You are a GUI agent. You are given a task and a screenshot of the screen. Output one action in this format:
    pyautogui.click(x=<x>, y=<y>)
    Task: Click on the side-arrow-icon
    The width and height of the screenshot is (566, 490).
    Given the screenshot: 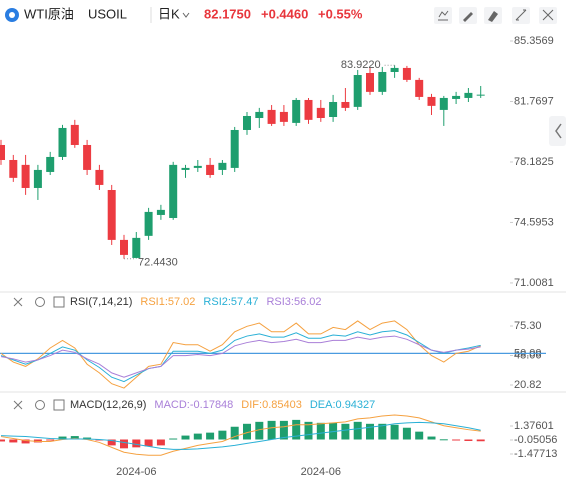 What is the action you would take?
    pyautogui.click(x=558, y=131)
    